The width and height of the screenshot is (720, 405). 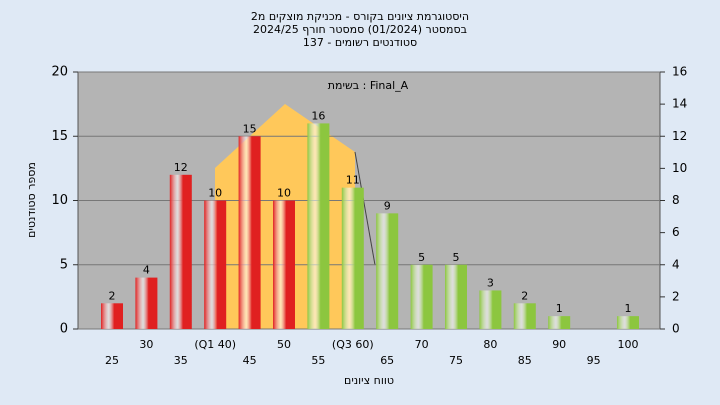 I want to click on y-tick-label: 5, so click(x=64, y=264).